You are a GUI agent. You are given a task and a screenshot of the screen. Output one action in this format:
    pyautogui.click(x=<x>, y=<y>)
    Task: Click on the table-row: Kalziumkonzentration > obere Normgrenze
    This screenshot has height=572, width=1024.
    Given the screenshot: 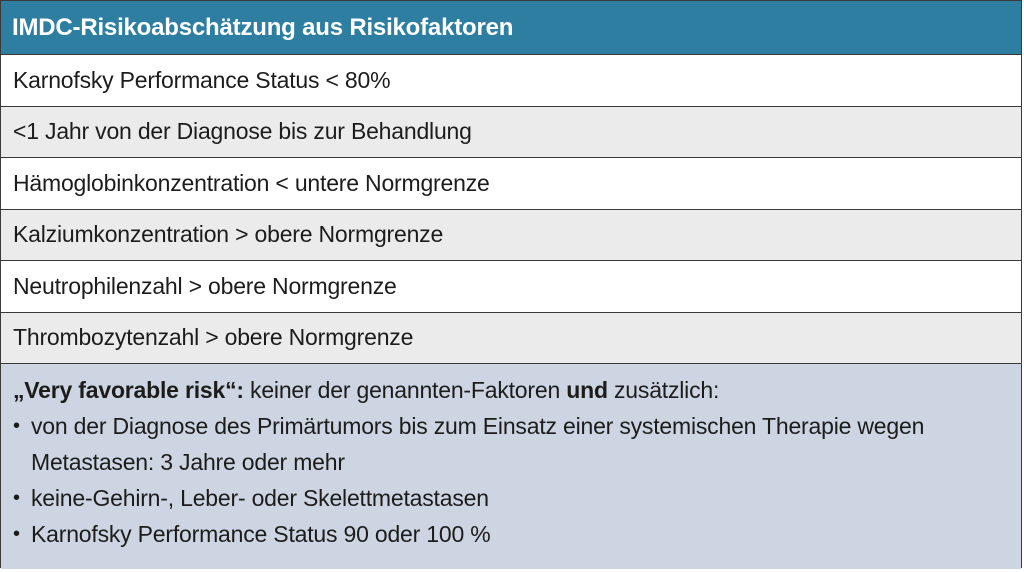 What is the action you would take?
    pyautogui.click(x=511, y=235)
    